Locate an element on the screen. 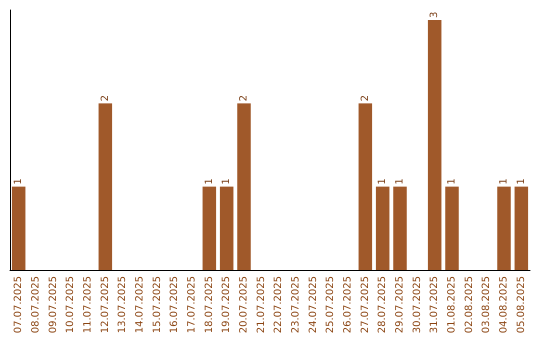 The height and width of the screenshot is (340, 540). x-tick-label: 29.07.2025 is located at coordinates (400, 305).